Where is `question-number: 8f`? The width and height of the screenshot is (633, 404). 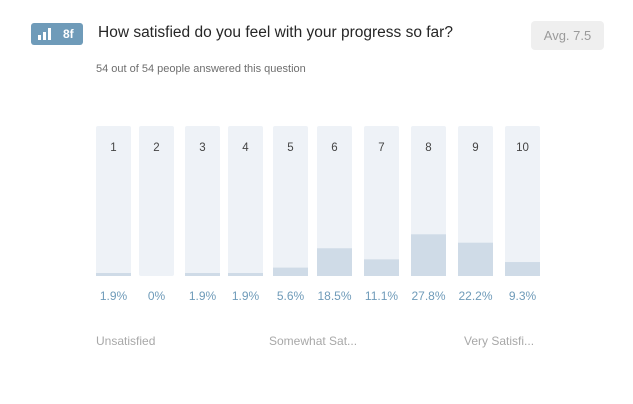
question-number: 8f is located at coordinates (68, 34).